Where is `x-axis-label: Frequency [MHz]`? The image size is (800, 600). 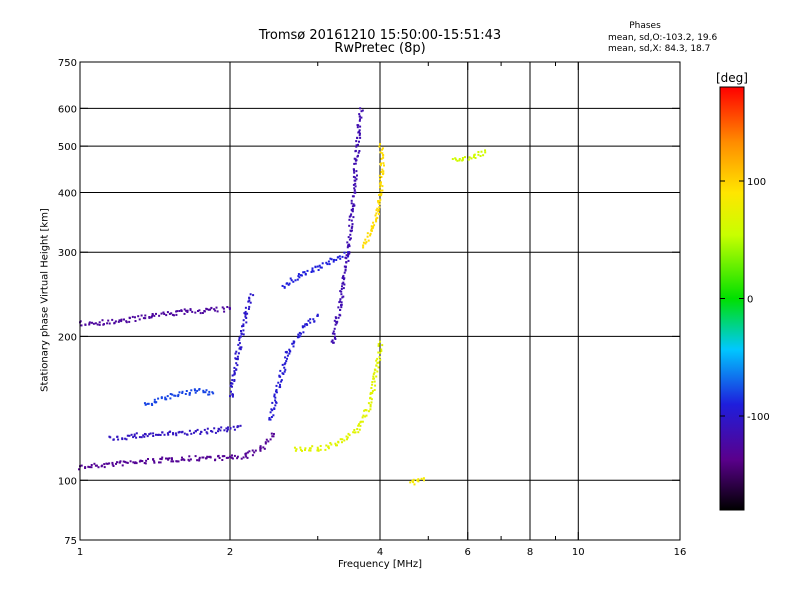 x-axis-label: Frequency [MHz] is located at coordinates (380, 564).